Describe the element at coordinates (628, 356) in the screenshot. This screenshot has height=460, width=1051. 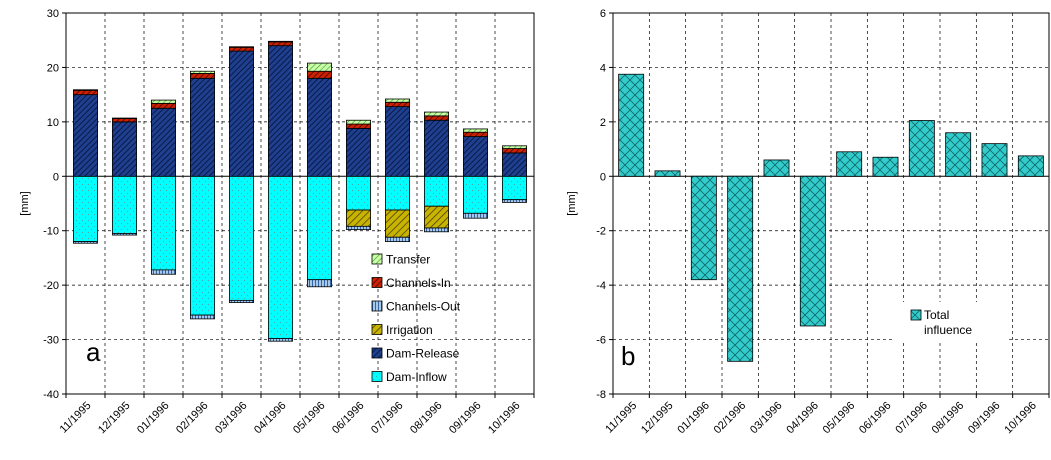
I see `panel-b-label: b` at that location.